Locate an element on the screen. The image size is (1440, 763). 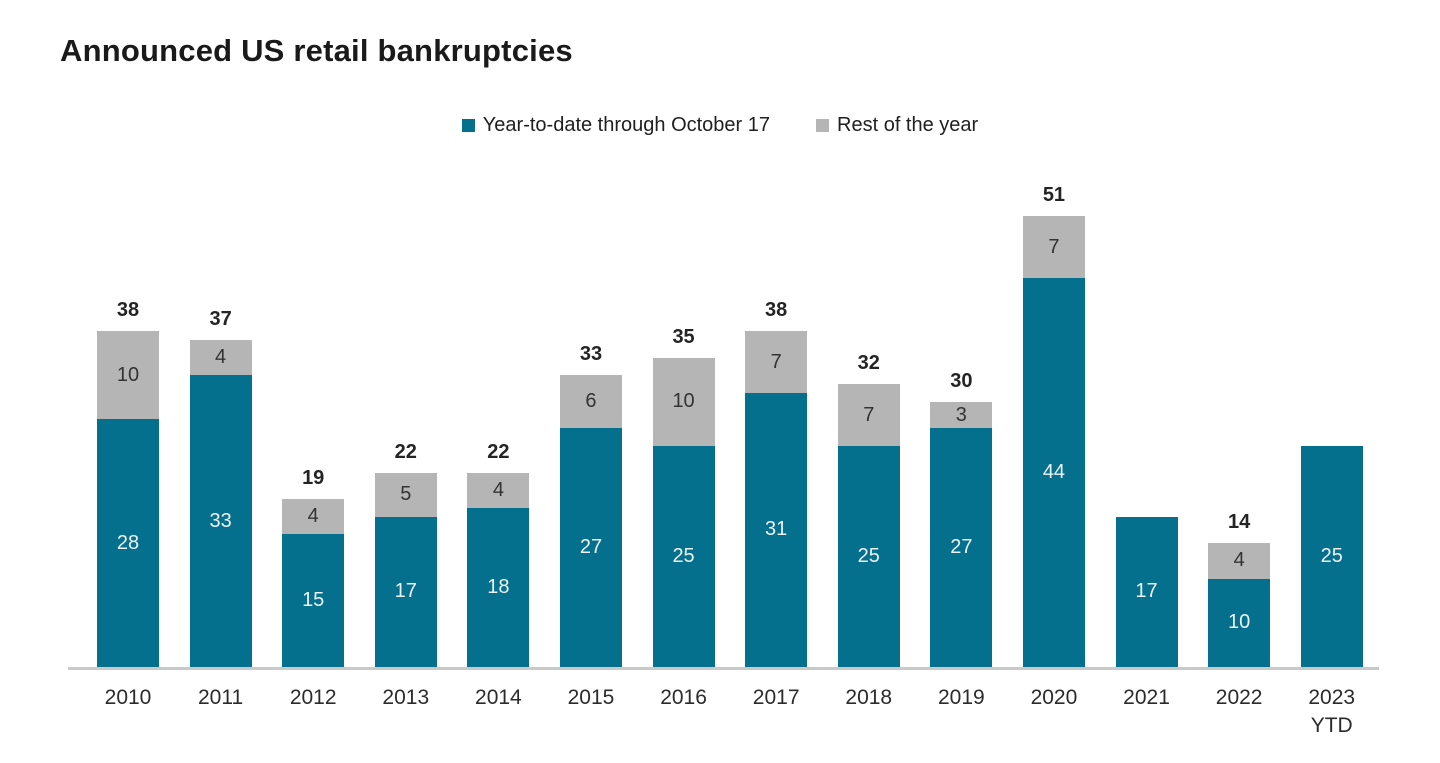
segment-value-ytd-2010: 28 is located at coordinates (128, 542).